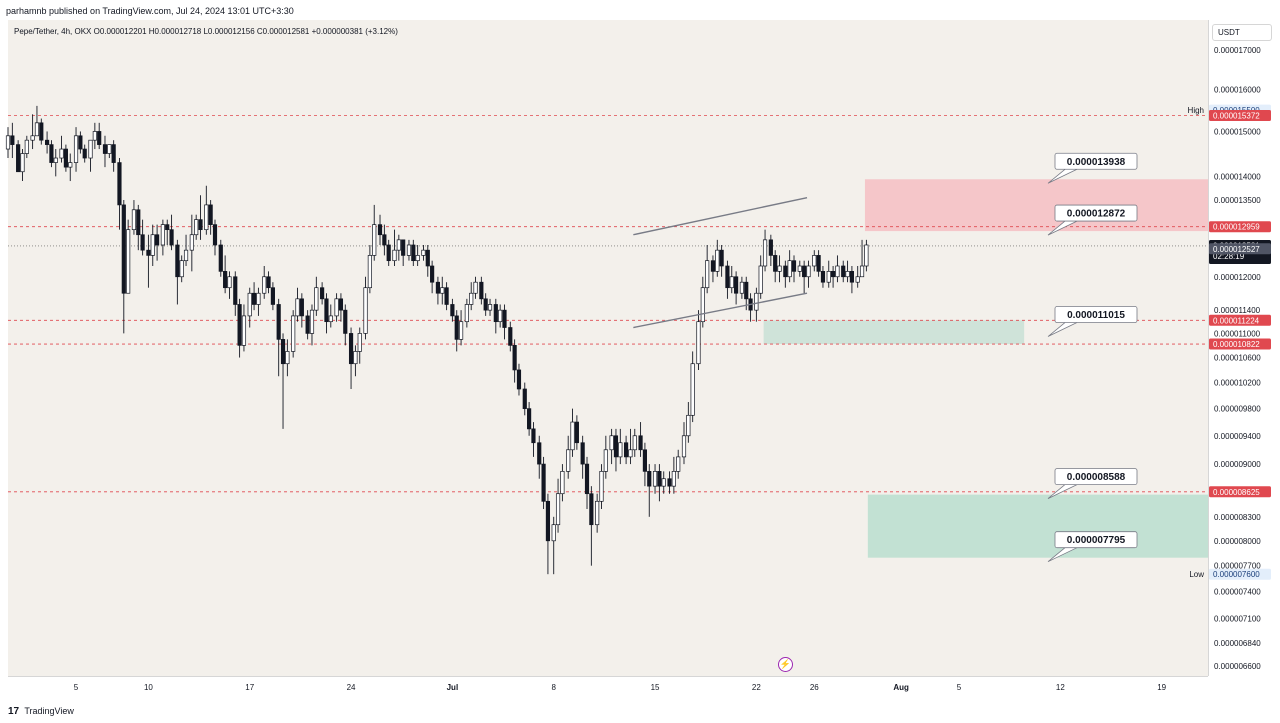  What do you see at coordinates (1236, 249) in the screenshot?
I see `price-label: 0.000012527` at bounding box center [1236, 249].